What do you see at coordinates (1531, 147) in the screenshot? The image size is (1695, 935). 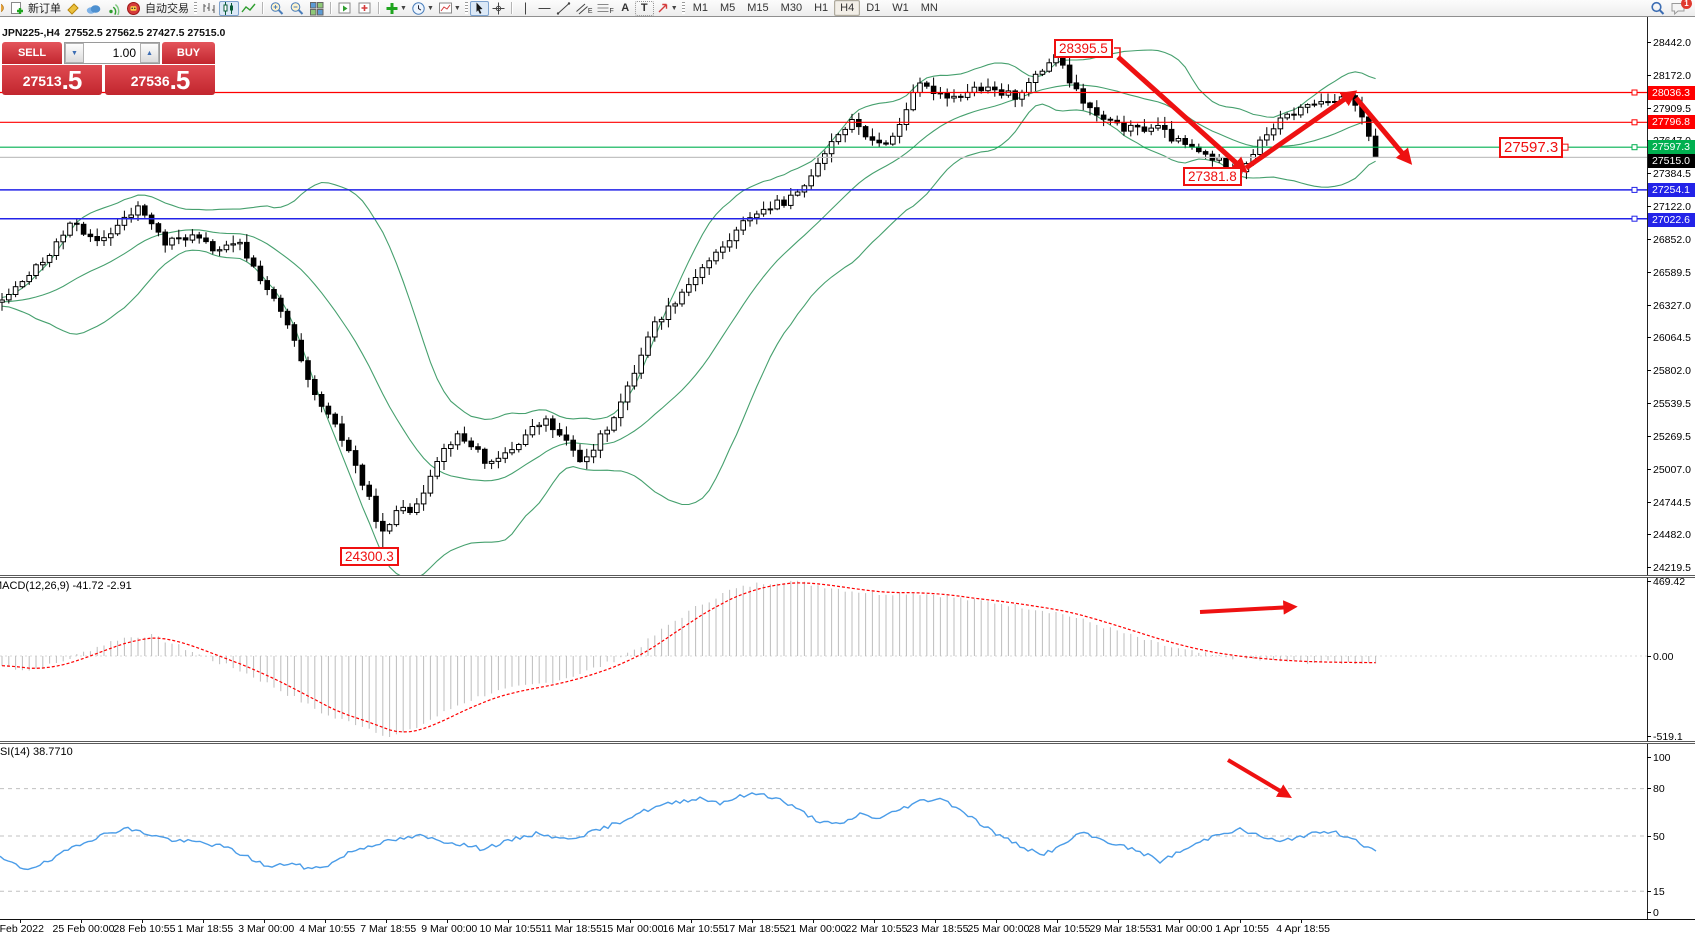 I see `price-annotation-27597.3: 27597.3` at bounding box center [1531, 147].